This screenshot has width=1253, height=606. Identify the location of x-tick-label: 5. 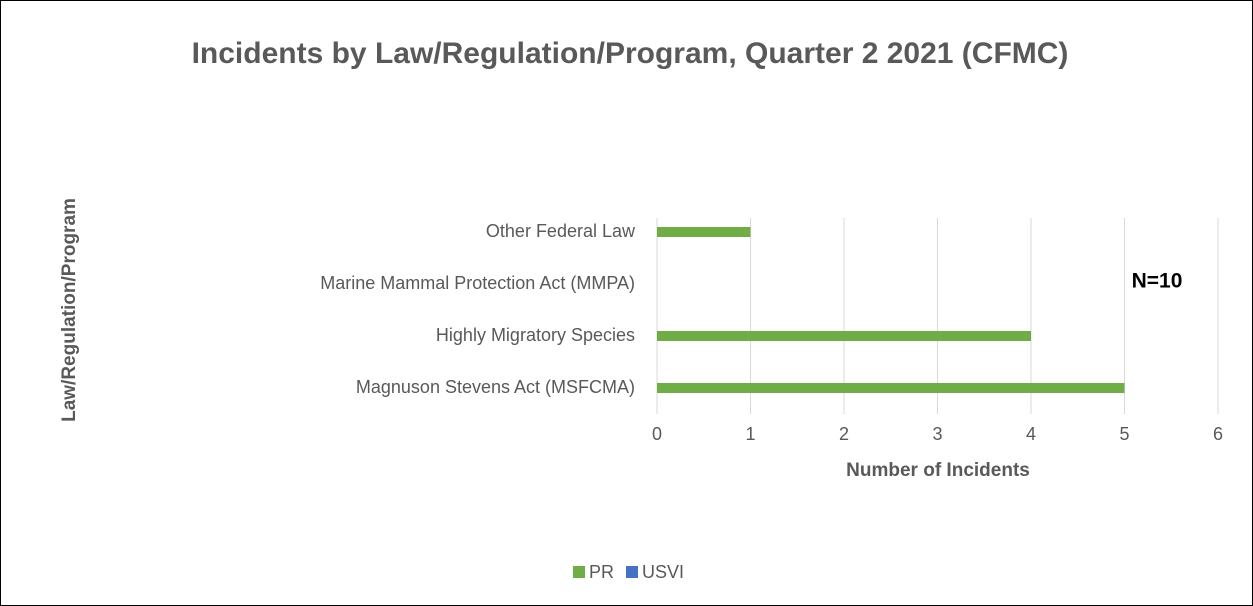
(1124, 434).